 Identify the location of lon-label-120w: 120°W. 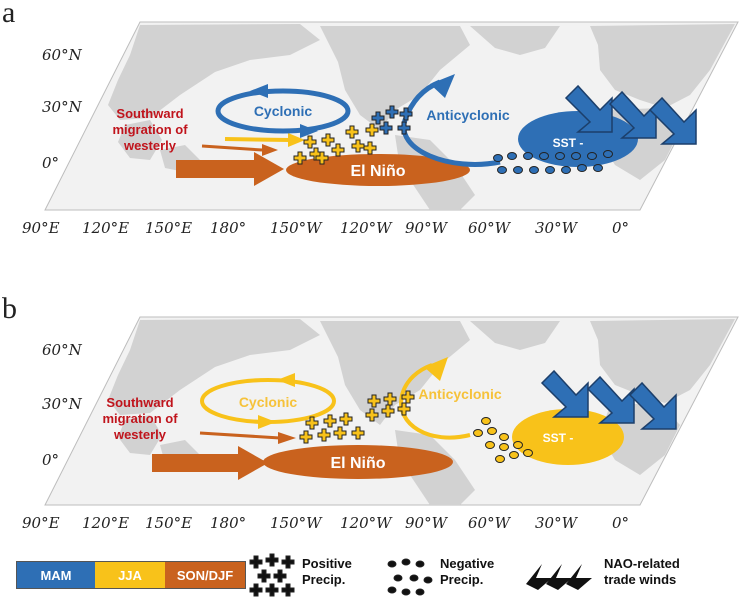
(366, 523).